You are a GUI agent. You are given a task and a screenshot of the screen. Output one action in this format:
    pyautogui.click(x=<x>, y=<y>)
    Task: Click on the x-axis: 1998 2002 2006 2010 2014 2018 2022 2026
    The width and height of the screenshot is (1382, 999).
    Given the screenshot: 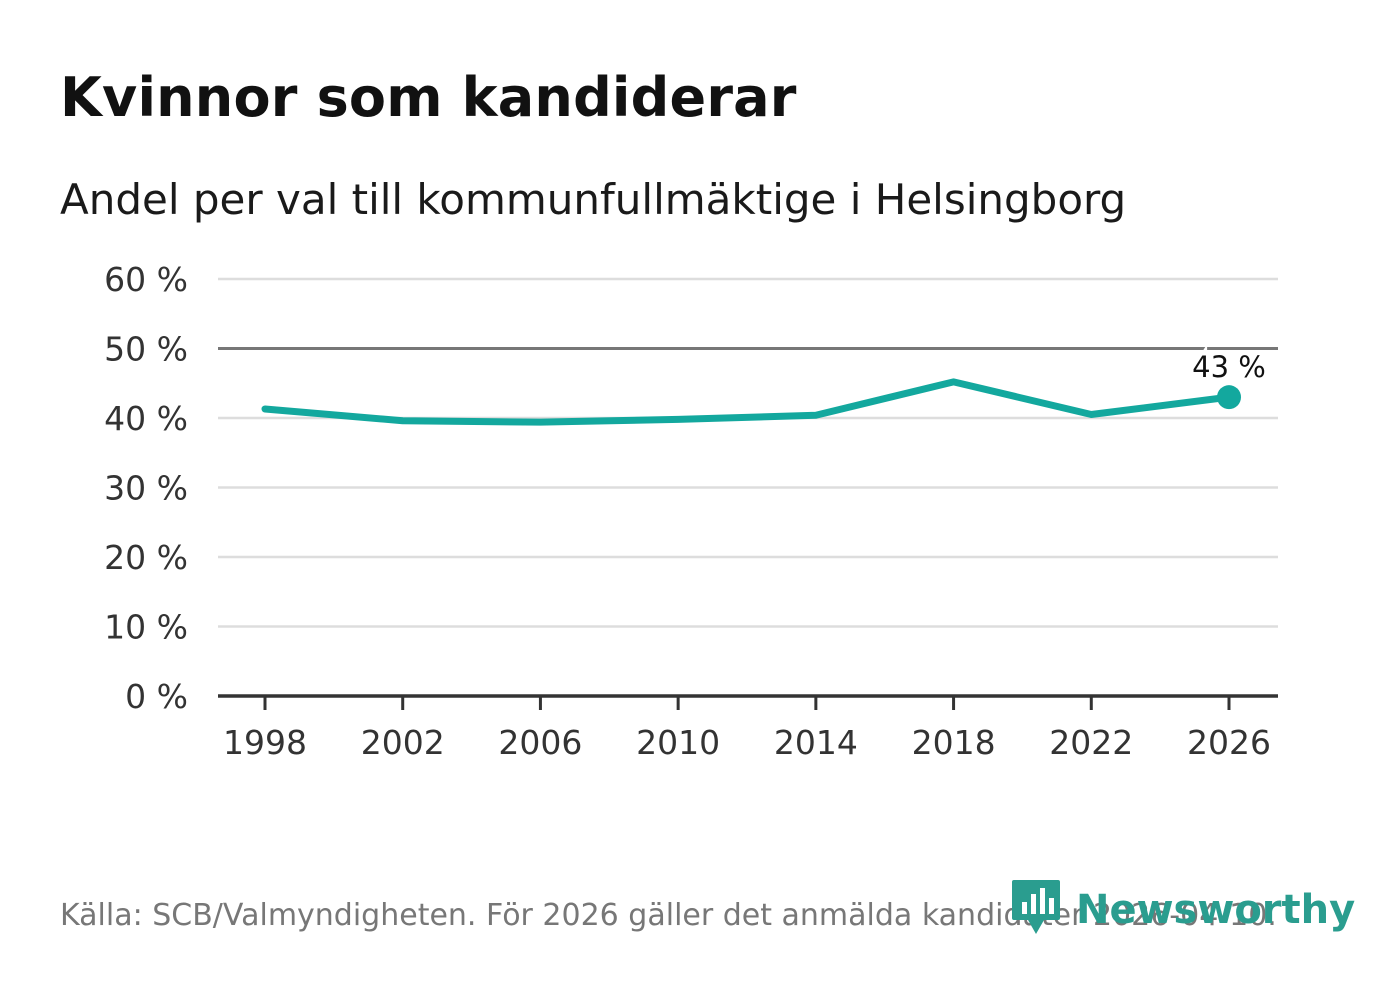 What is the action you would take?
    pyautogui.click(x=748, y=728)
    